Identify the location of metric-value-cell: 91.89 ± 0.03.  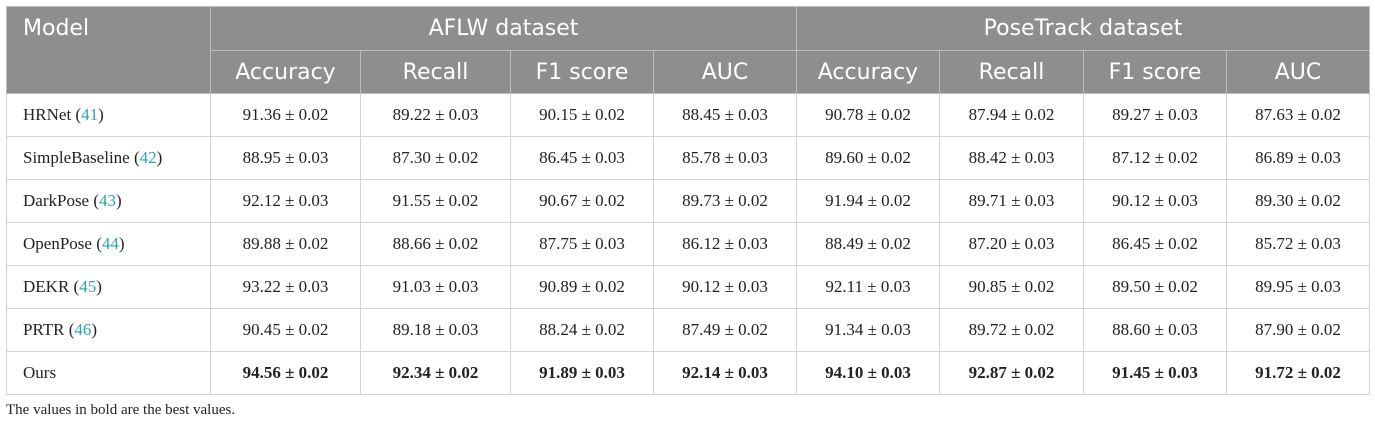
(582, 373).